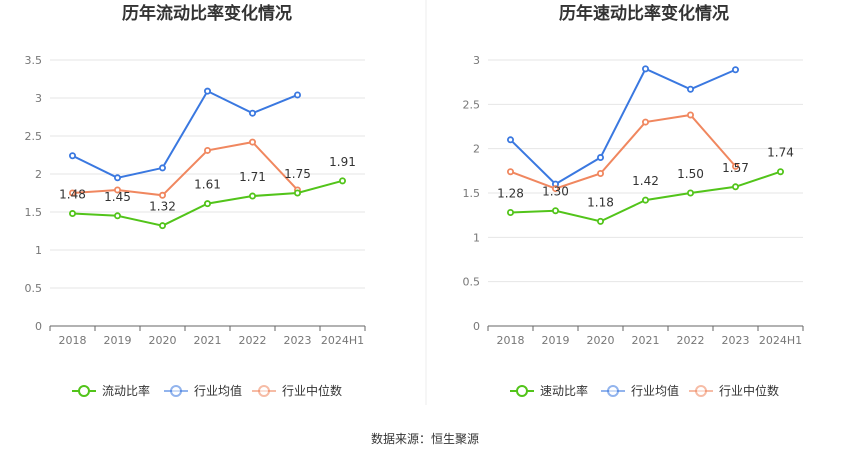 Image resolution: width=850 pixels, height=459 pixels. Describe the element at coordinates (690, 174) in the screenshot. I see `data-label: 1.50` at that location.